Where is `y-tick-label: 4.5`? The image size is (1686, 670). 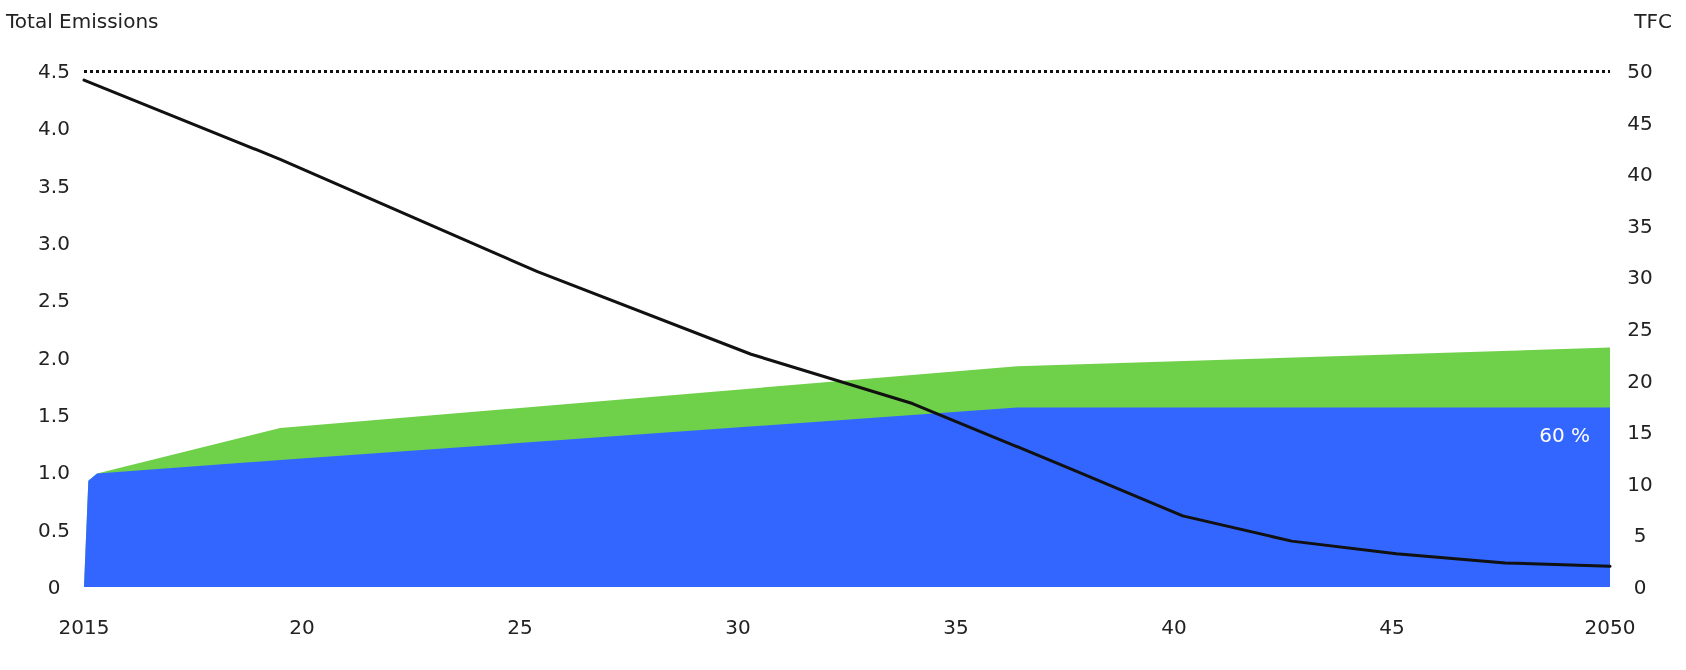
y-tick-label: 4.5 is located at coordinates (54, 71).